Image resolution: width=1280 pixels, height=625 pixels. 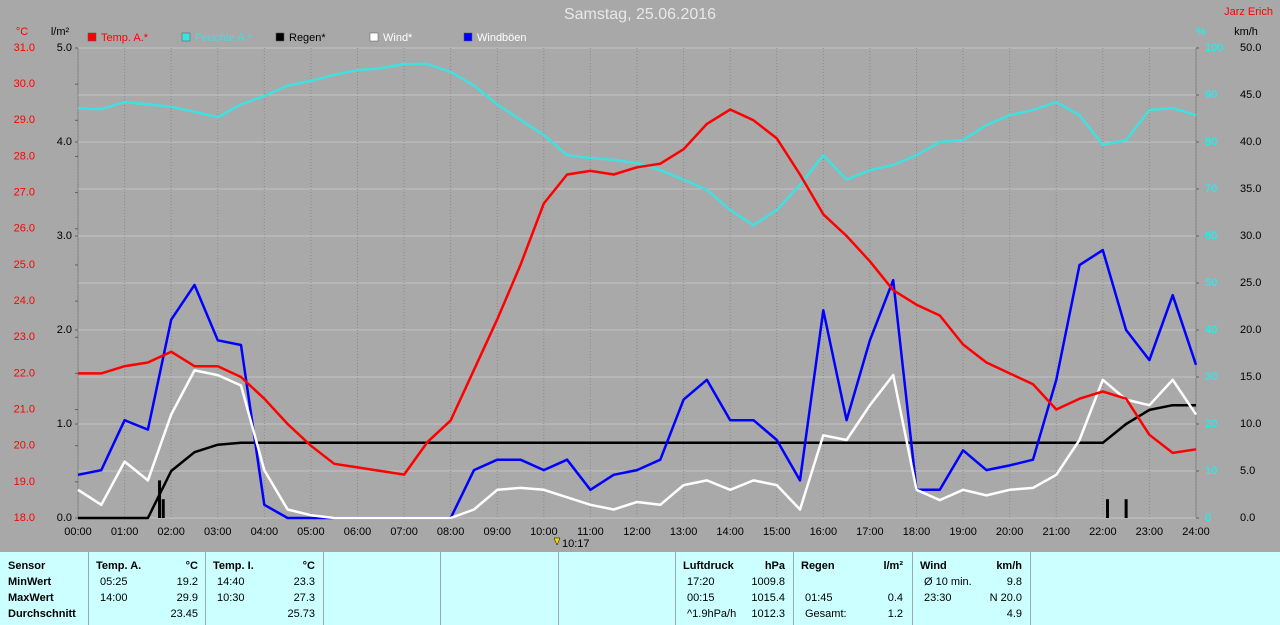 I want to click on y-tick-label: 50.0, so click(x=1250, y=48).